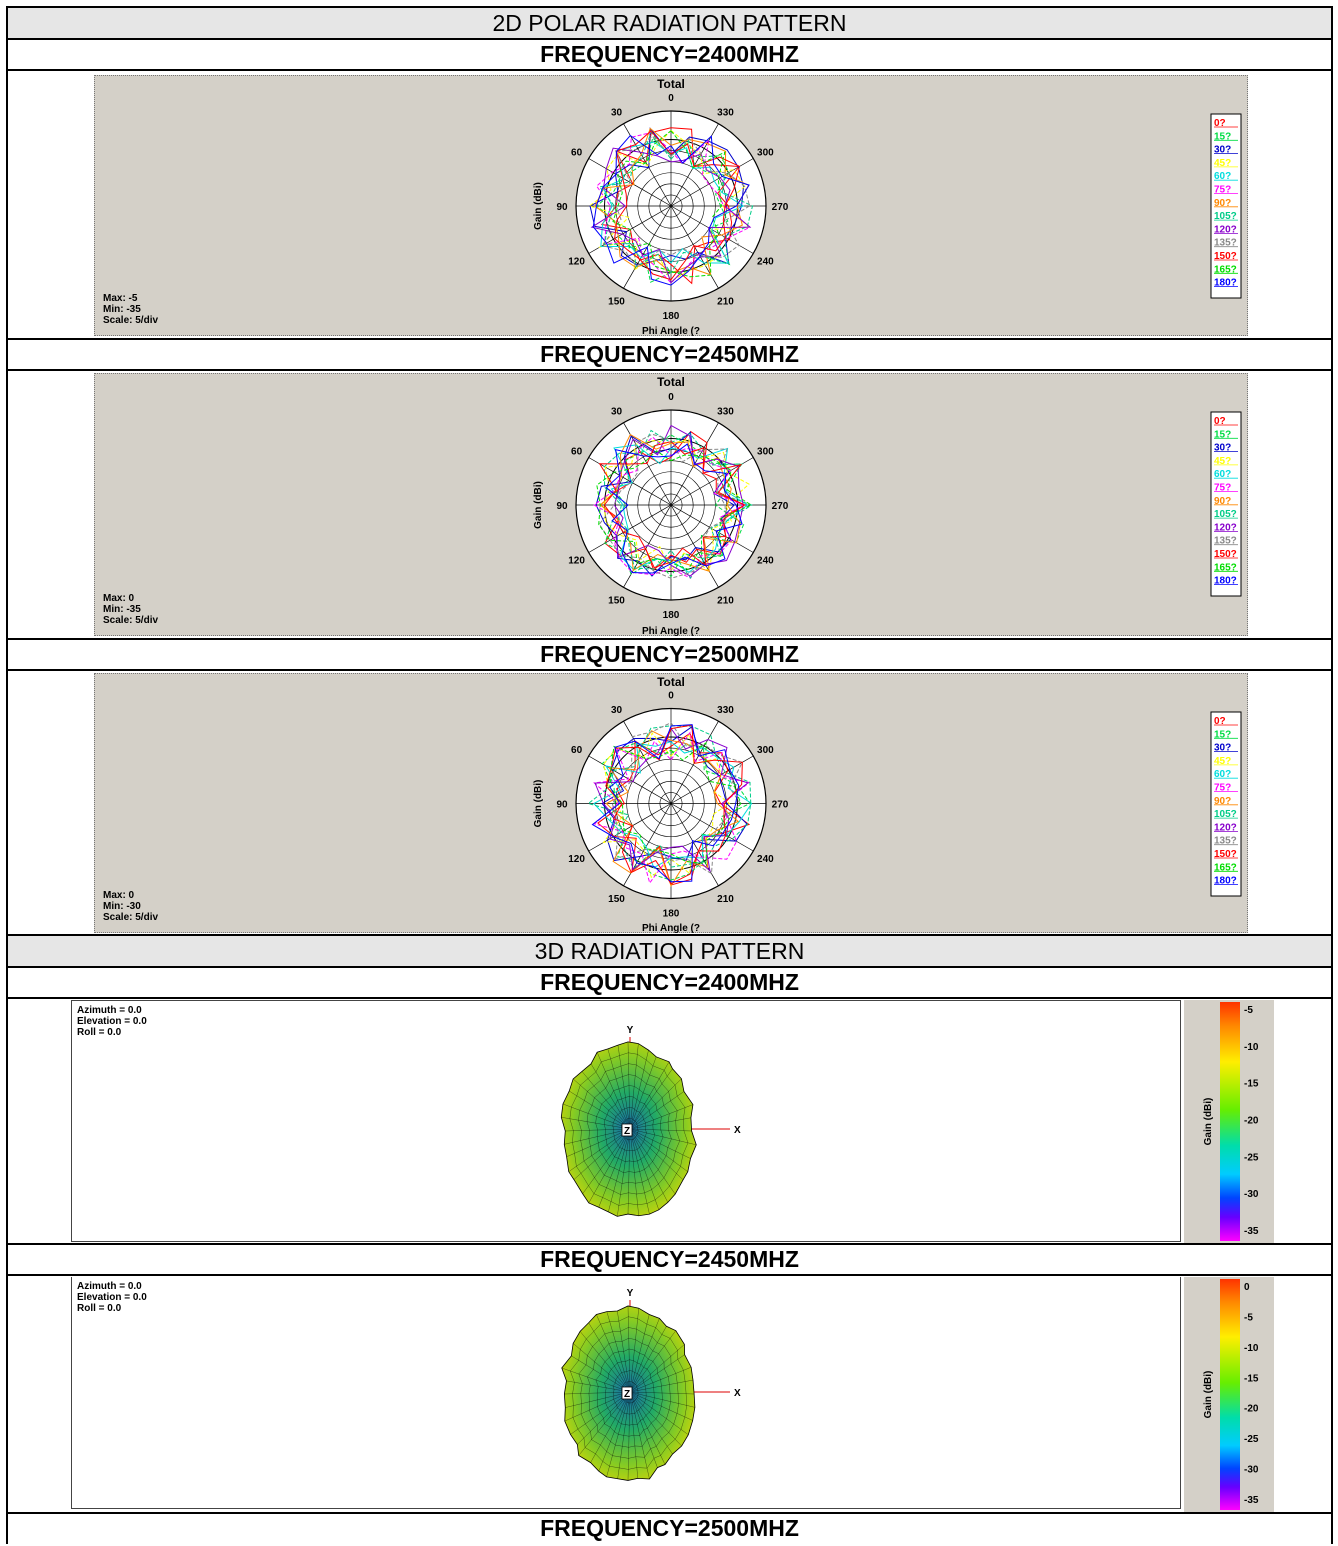  What do you see at coordinates (671, 331) in the screenshot?
I see `x-axis-label: Phi Angle (?` at bounding box center [671, 331].